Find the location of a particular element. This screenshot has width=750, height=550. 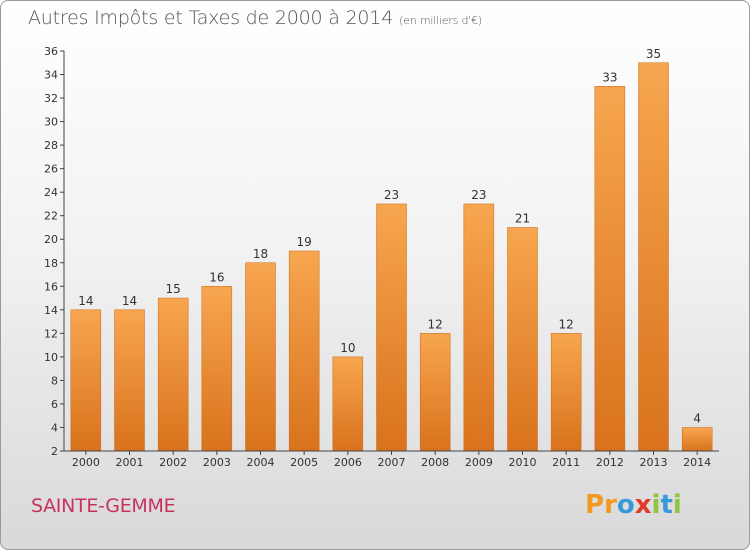

x-tick-label: 2012 is located at coordinates (610, 462).